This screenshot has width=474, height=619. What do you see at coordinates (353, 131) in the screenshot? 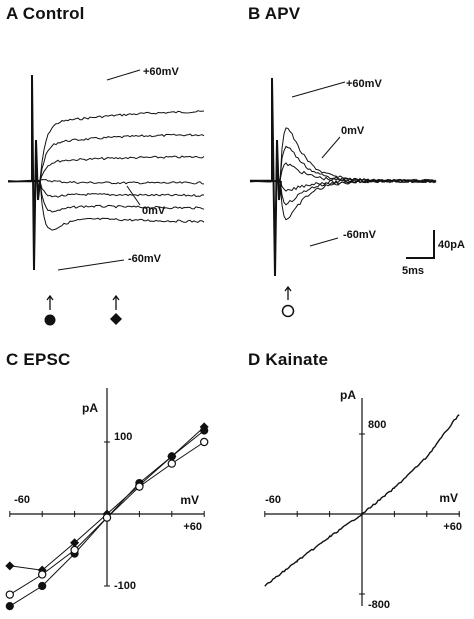
I see `label-b-0mv: 0mV` at bounding box center [353, 131].